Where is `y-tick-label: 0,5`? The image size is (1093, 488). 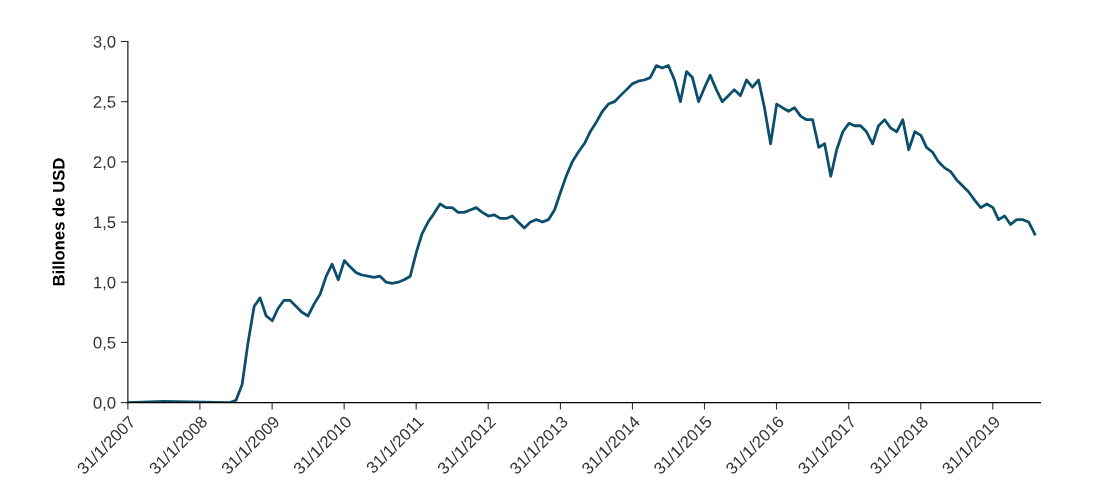 y-tick-label: 0,5 is located at coordinates (104, 343).